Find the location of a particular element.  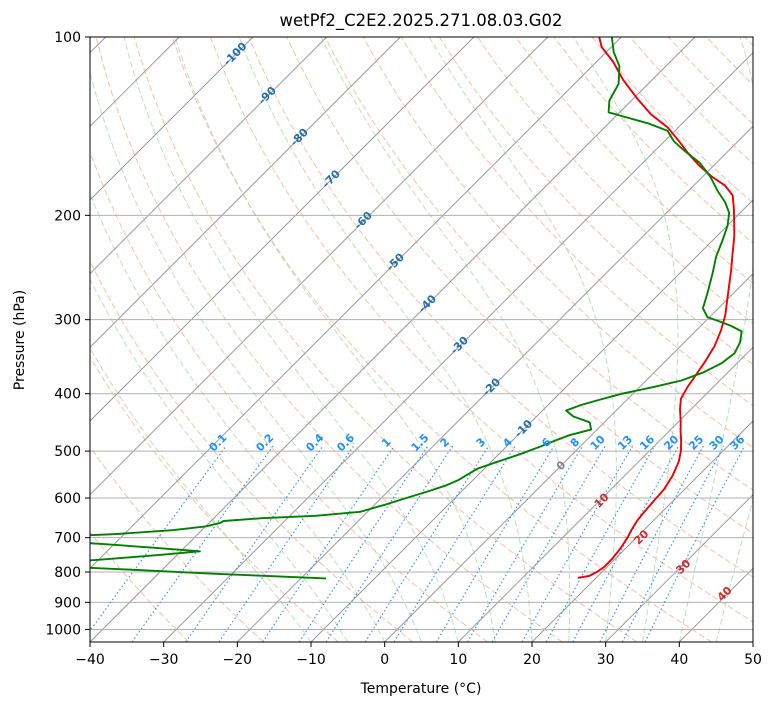

x-tick-label: 10 is located at coordinates (458, 660).